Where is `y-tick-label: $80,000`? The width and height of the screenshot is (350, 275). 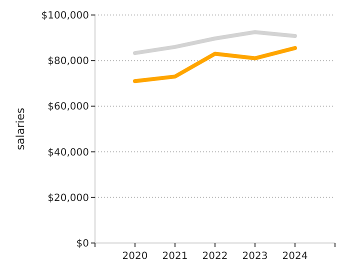 y-tick-label: $80,000 is located at coordinates (68, 62).